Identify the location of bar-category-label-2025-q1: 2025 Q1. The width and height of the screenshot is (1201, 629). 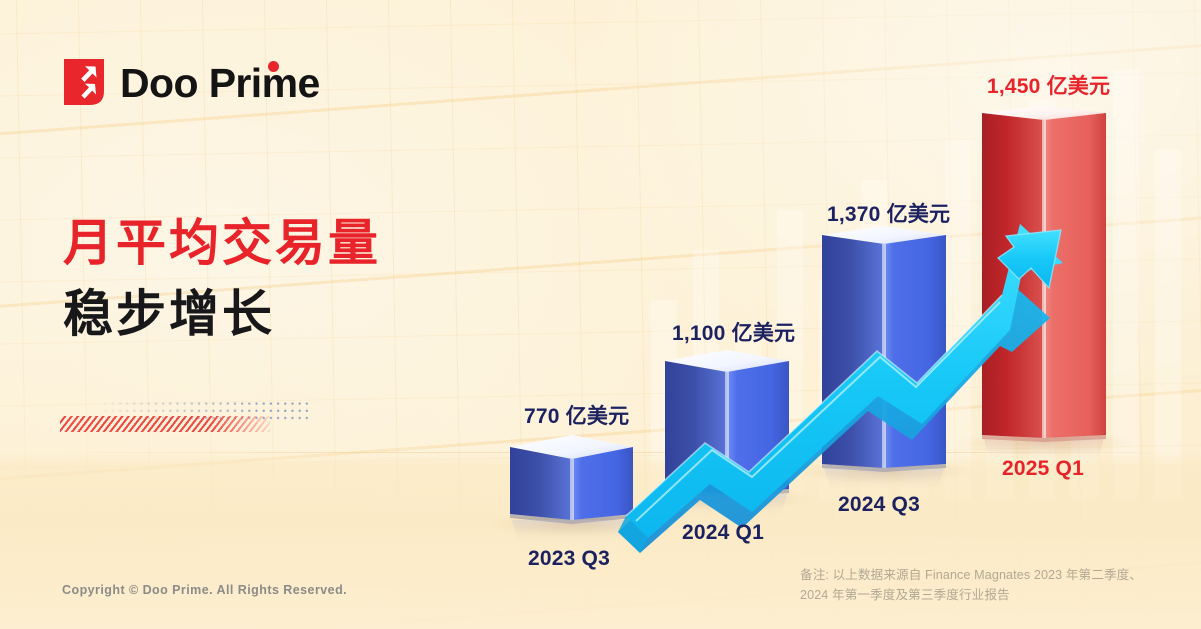
(1043, 468).